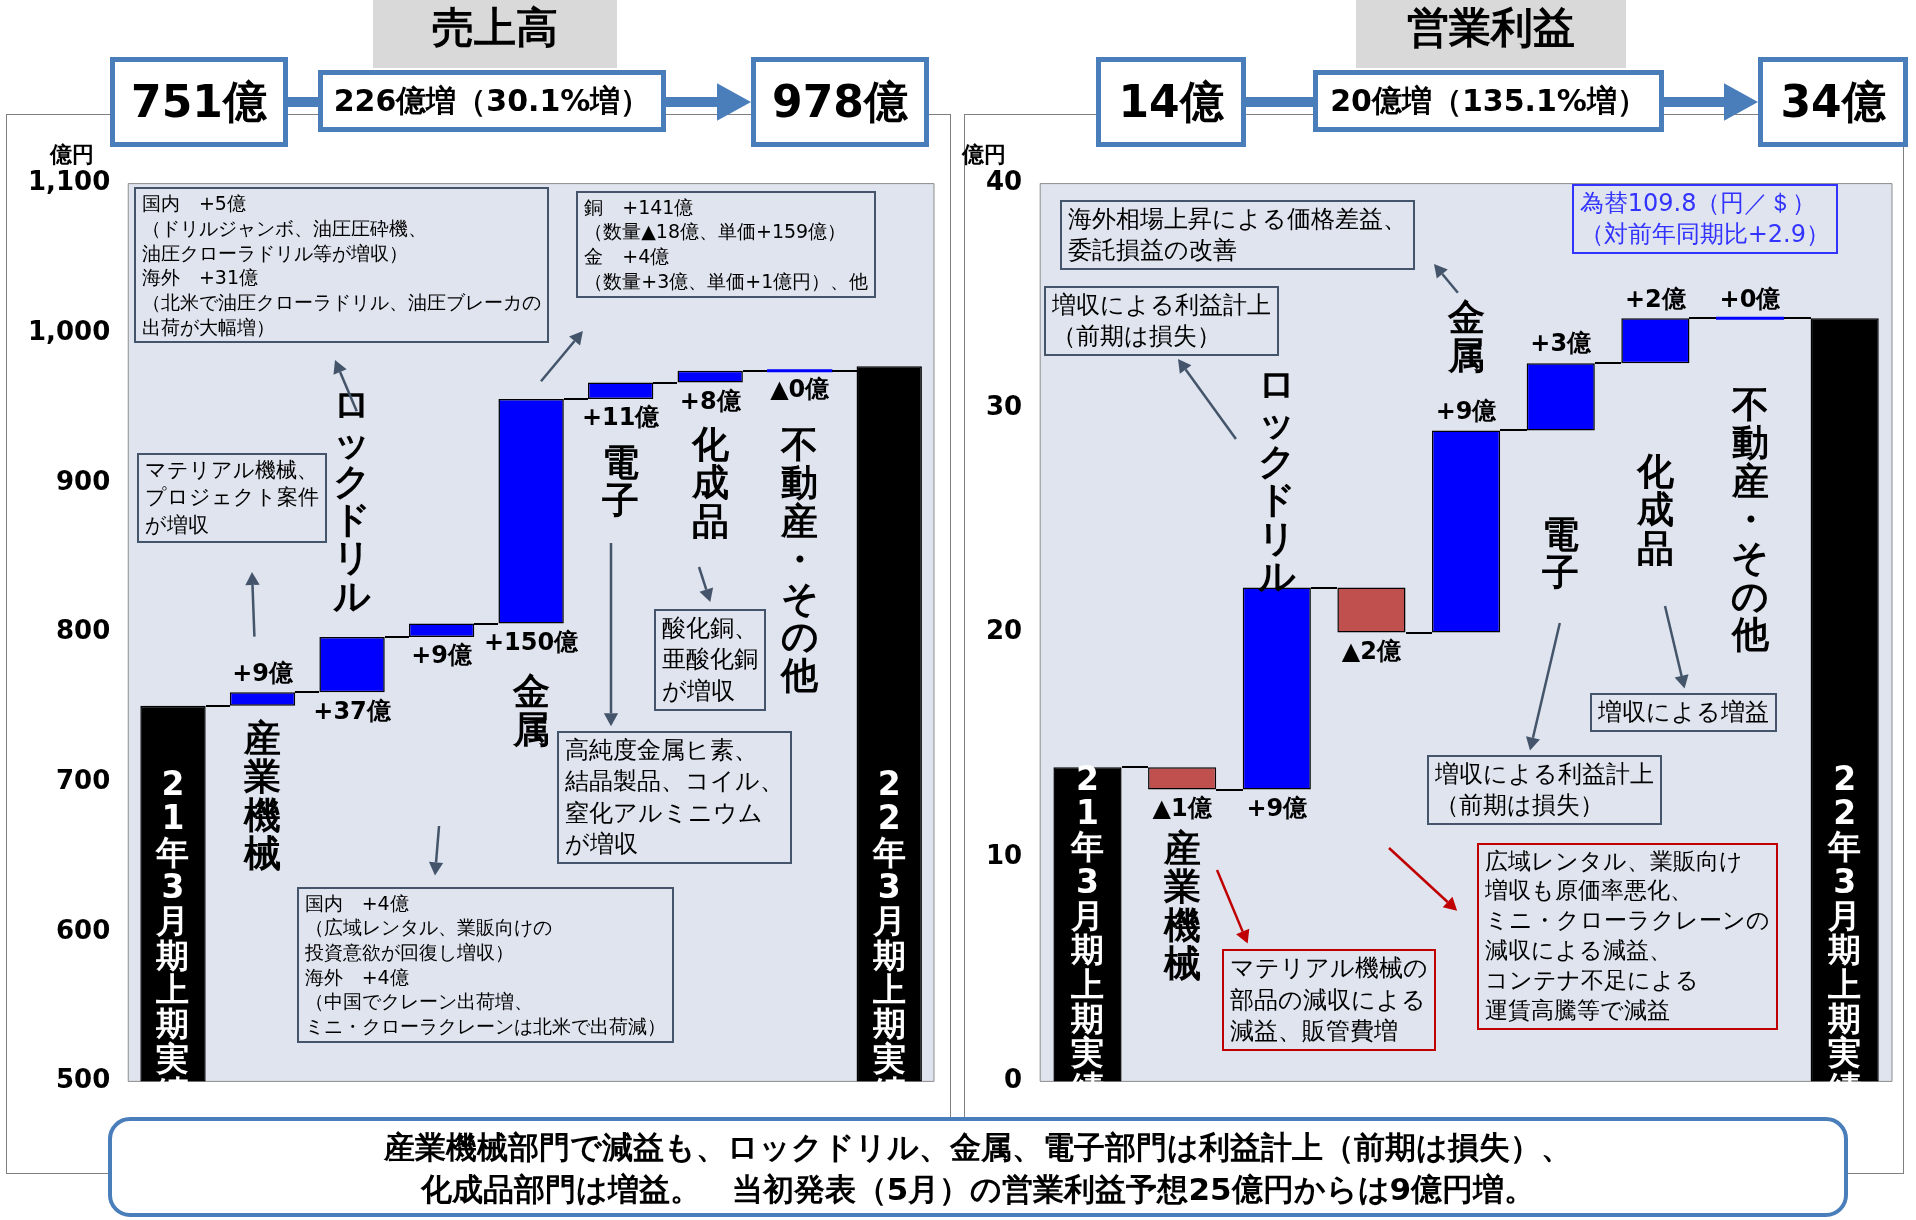 This screenshot has width=1916, height=1220. Describe the element at coordinates (1004, 854) in the screenshot. I see `y-tick-label: 10` at that location.